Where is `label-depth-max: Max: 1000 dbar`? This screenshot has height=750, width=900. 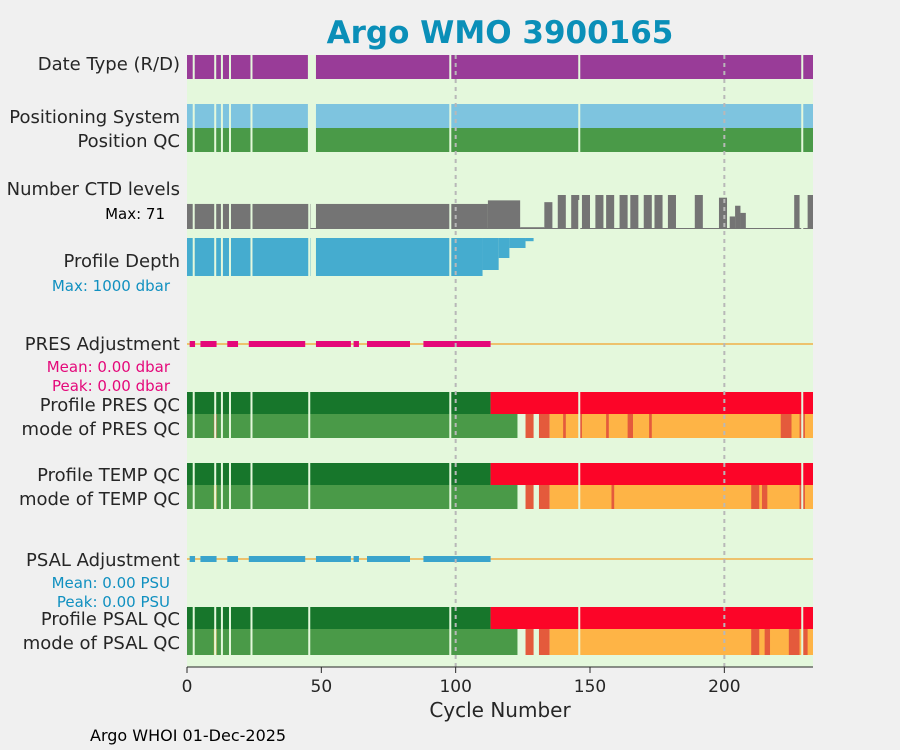 label-depth-max: Max: 1000 dbar is located at coordinates (111, 286).